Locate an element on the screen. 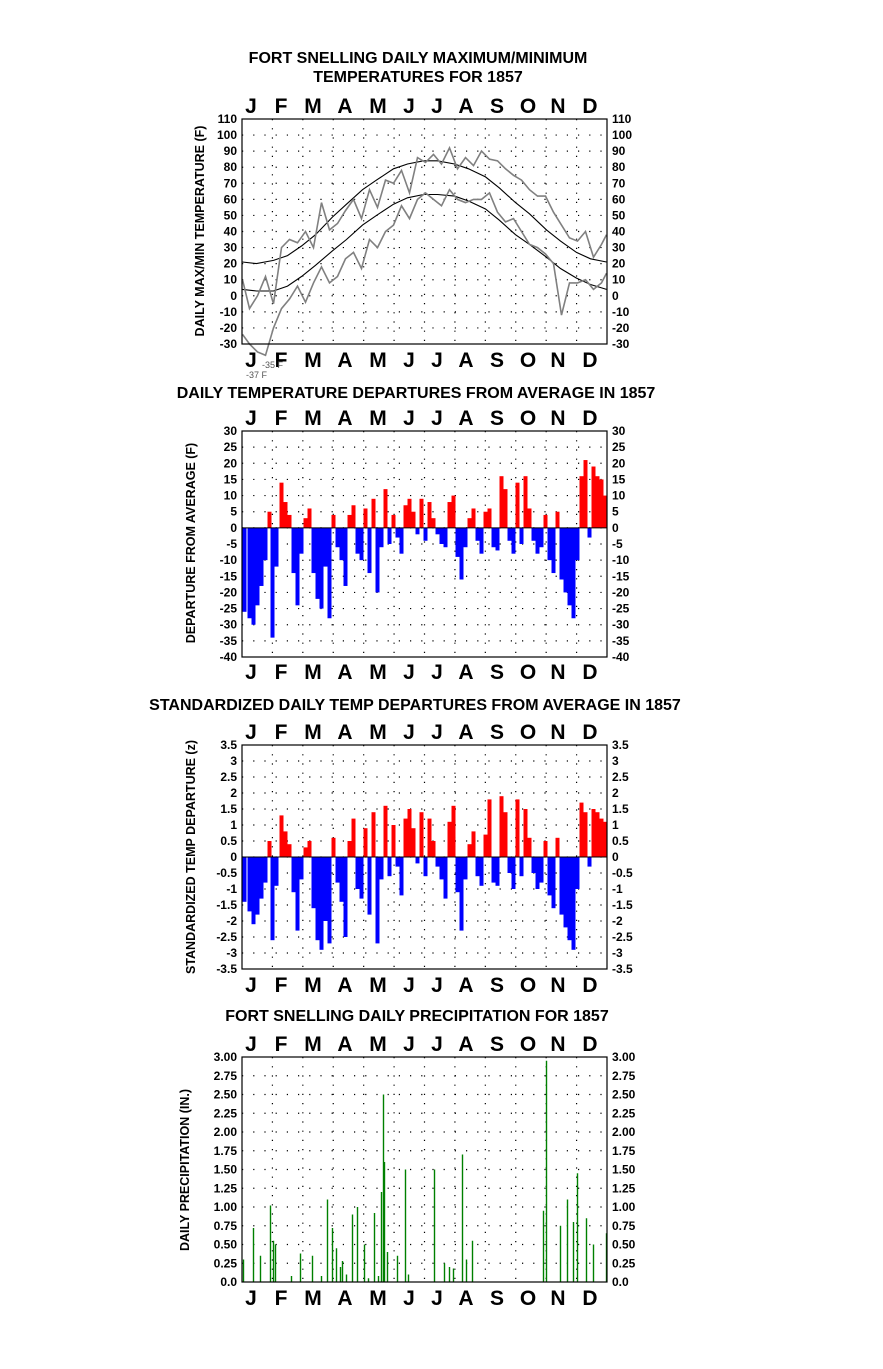  y-tick-label-left: 25 is located at coordinates (231, 447).